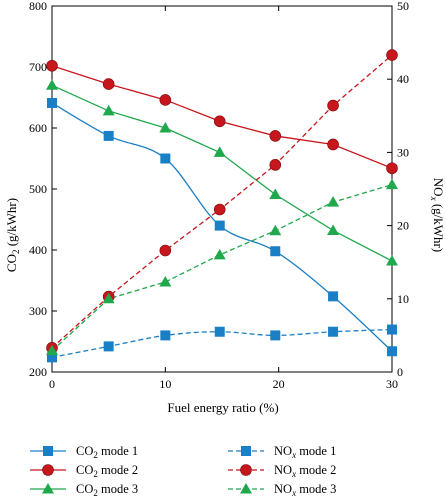  Describe the element at coordinates (38, 189) in the screenshot. I see `left-y-tick-label: 500` at that location.